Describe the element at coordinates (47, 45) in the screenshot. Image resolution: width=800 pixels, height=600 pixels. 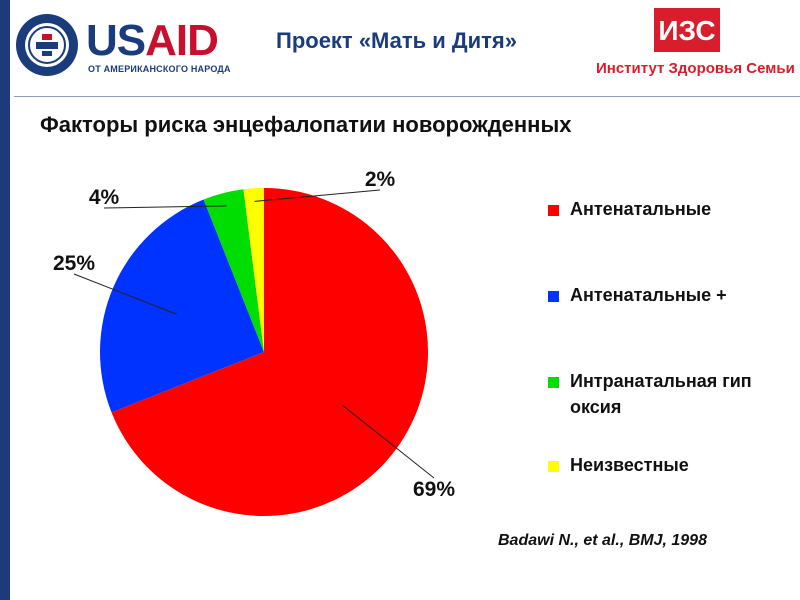
I see `usaid-seal-icon` at that location.